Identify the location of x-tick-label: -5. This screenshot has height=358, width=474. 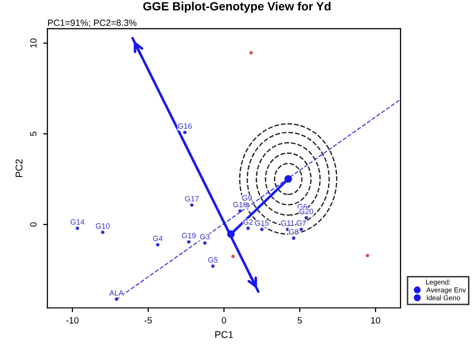
(148, 320).